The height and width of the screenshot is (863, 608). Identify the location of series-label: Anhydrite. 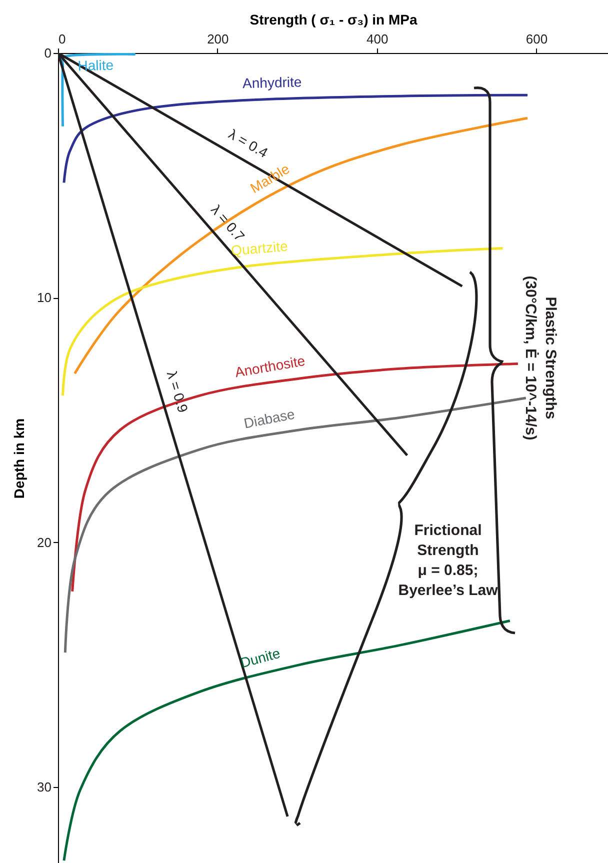
(272, 83).